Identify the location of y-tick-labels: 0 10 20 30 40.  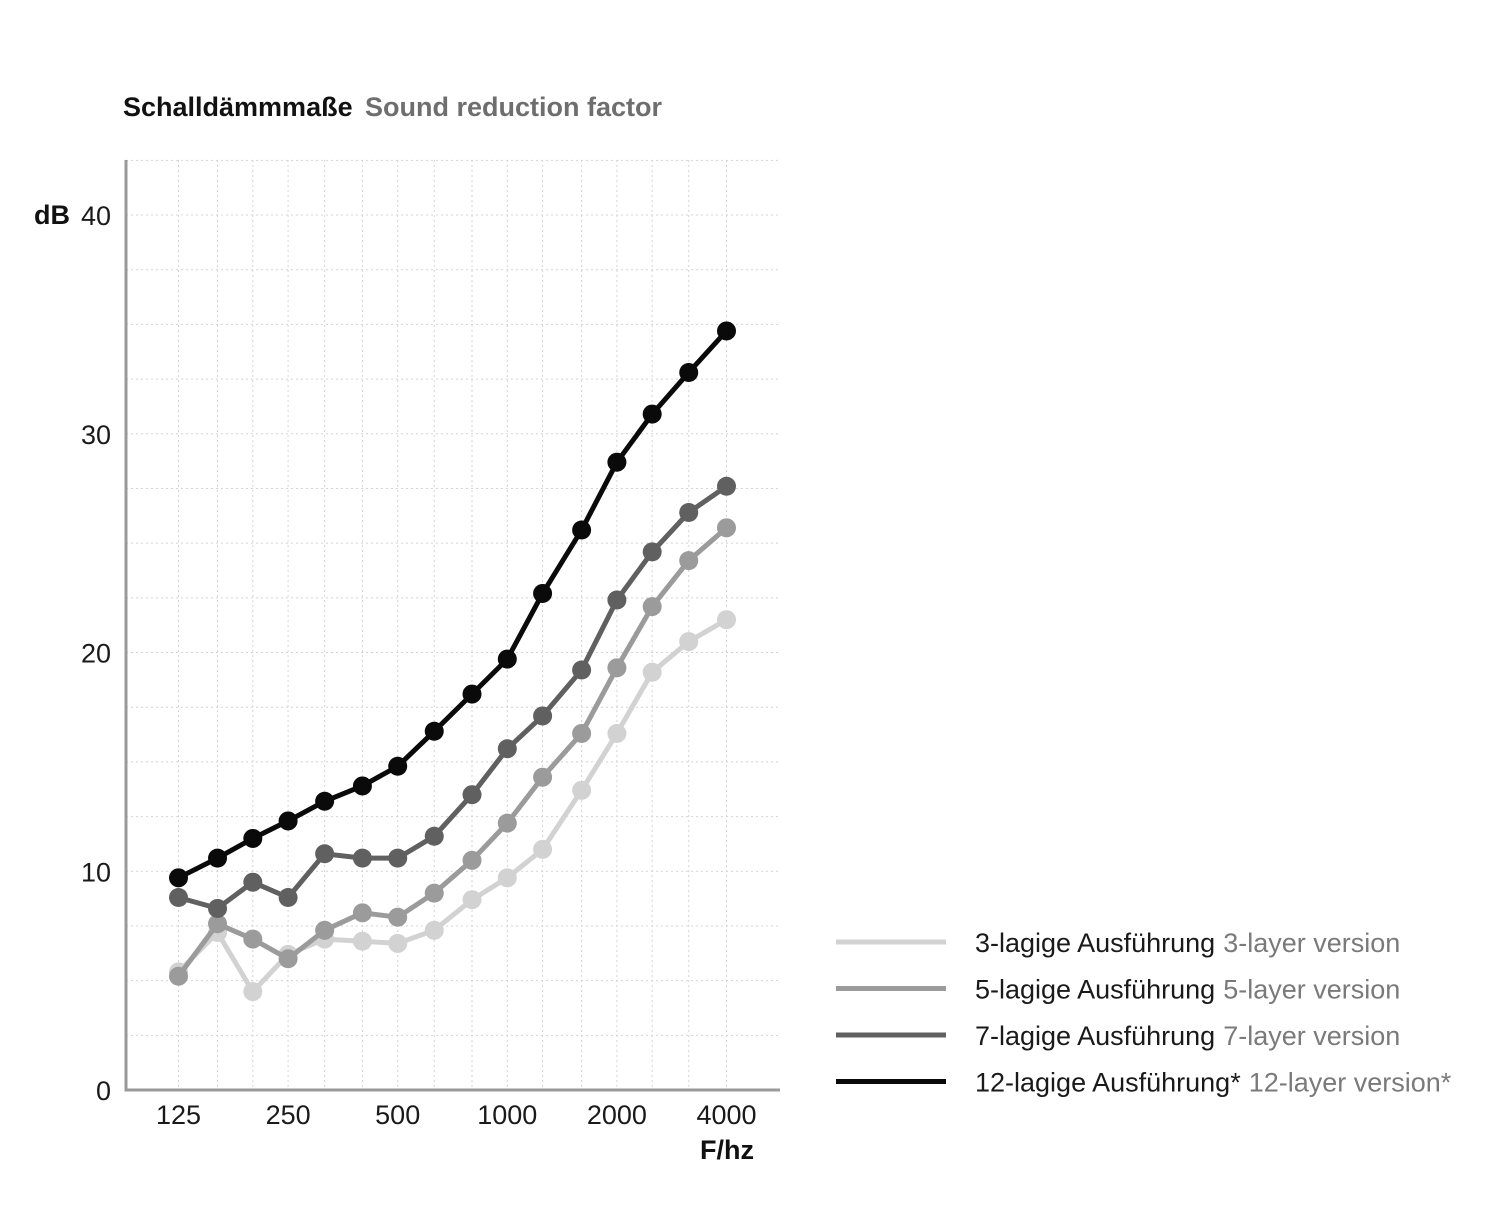
(96, 653).